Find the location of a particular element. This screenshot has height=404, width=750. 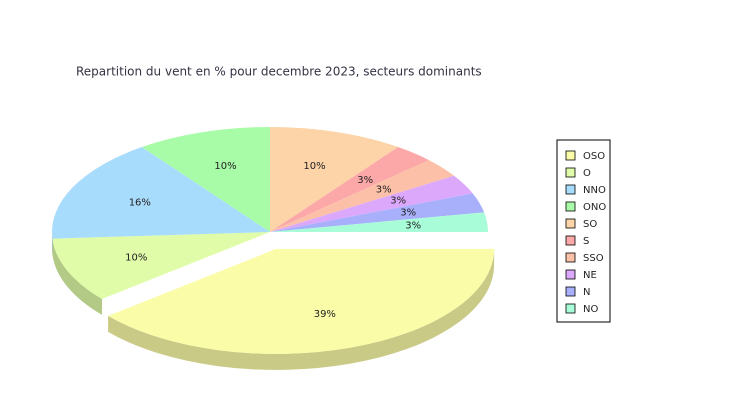

legend-label: SSO is located at coordinates (593, 258).